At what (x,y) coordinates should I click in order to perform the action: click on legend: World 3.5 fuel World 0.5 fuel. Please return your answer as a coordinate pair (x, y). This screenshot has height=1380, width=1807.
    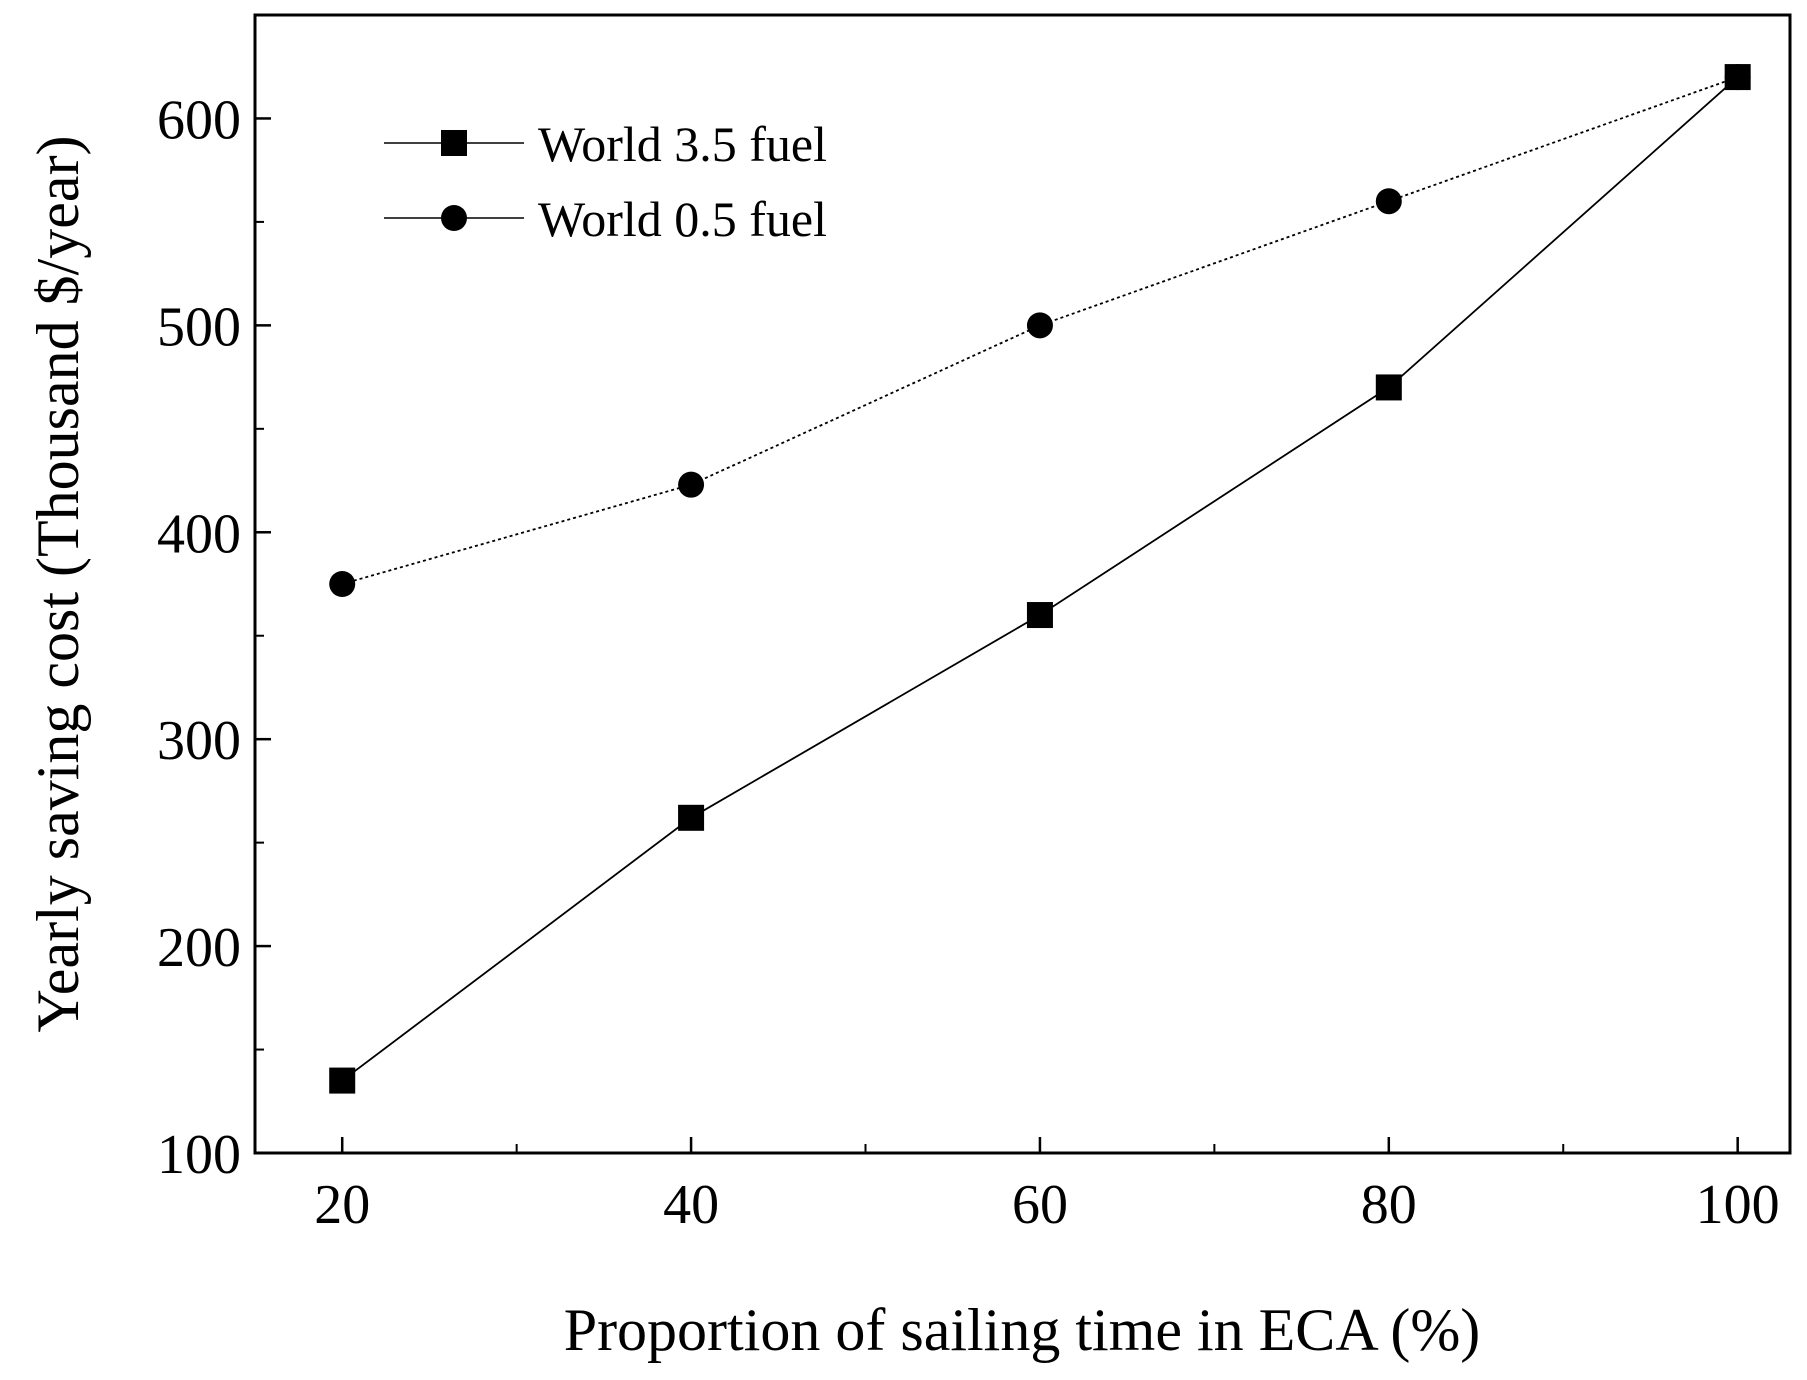
    Looking at the image, I should click on (605, 181).